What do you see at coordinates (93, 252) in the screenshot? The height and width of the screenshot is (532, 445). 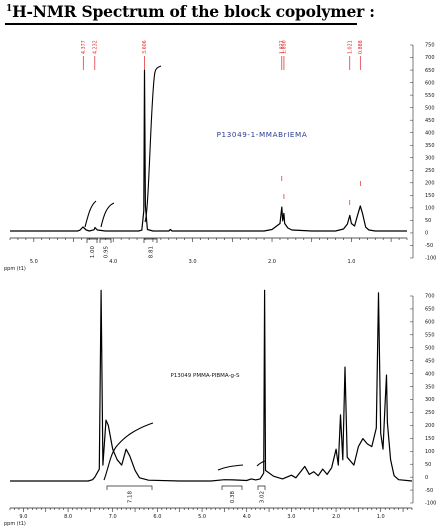 I see `integral-value: 1.00` at bounding box center [93, 252].